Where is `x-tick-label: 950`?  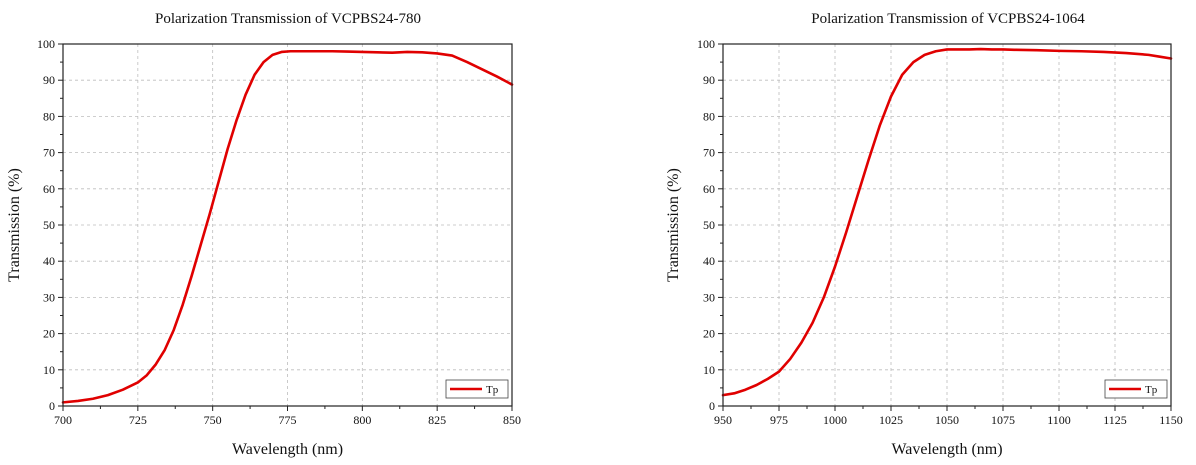
x-tick-label: 950 is located at coordinates (723, 420).